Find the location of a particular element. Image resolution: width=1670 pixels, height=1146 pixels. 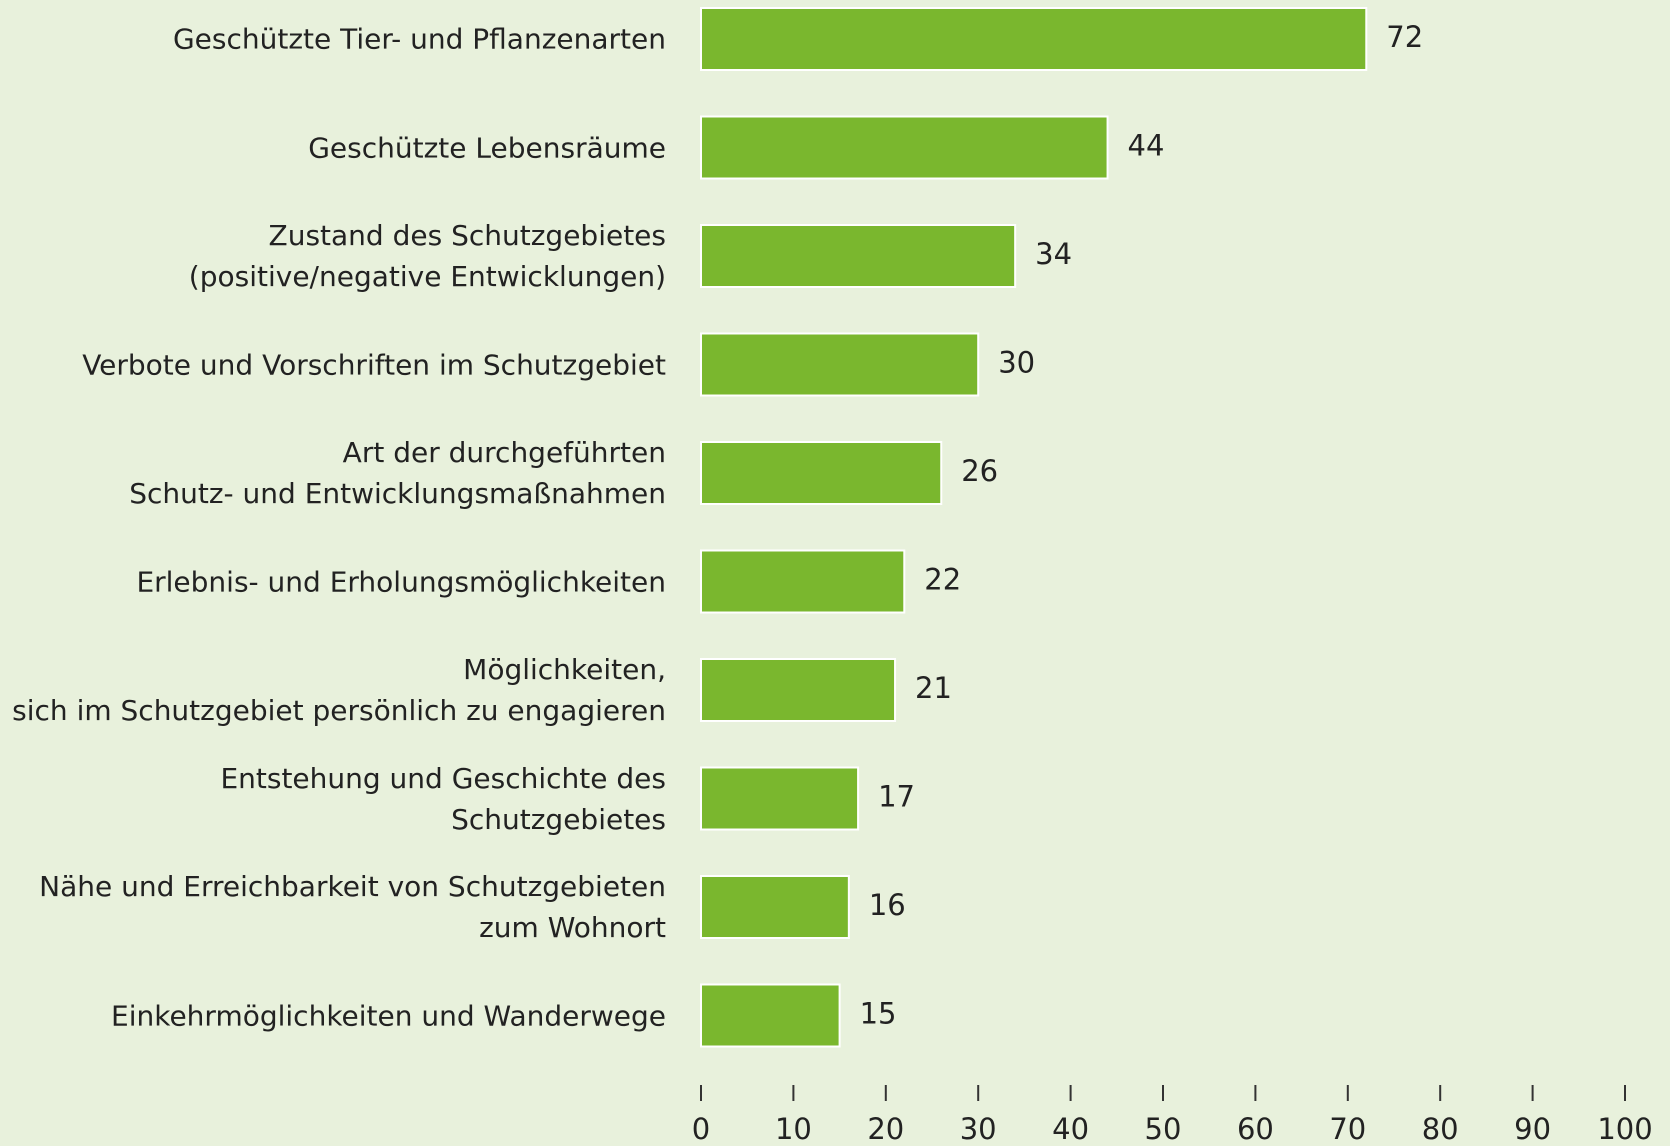

value-label: 72 is located at coordinates (1404, 37).